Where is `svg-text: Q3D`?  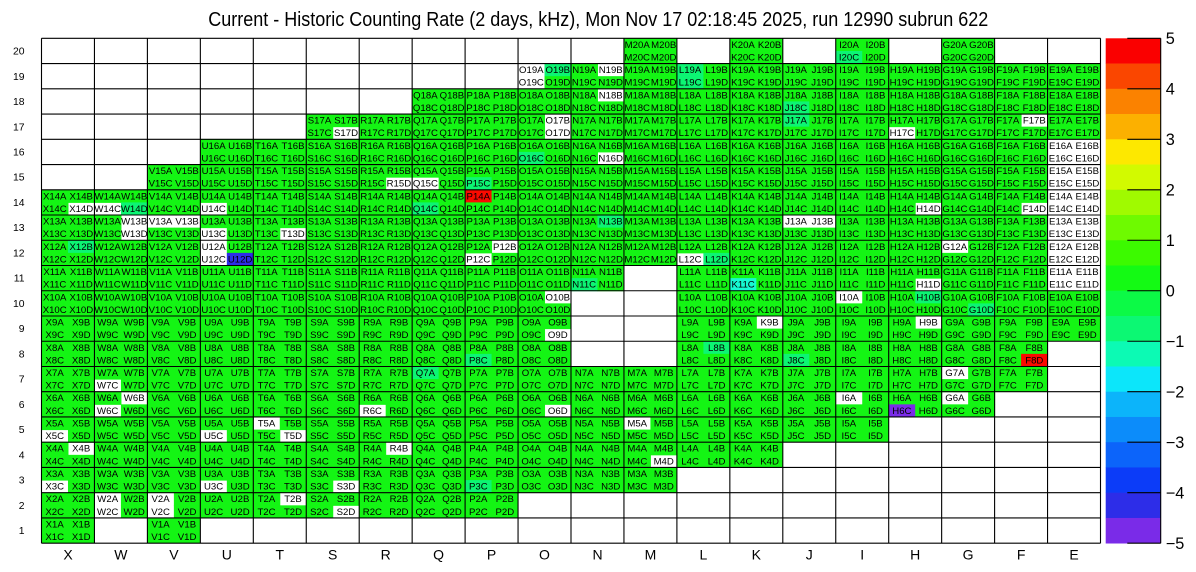
svg-text: Q3D is located at coordinates (452, 487).